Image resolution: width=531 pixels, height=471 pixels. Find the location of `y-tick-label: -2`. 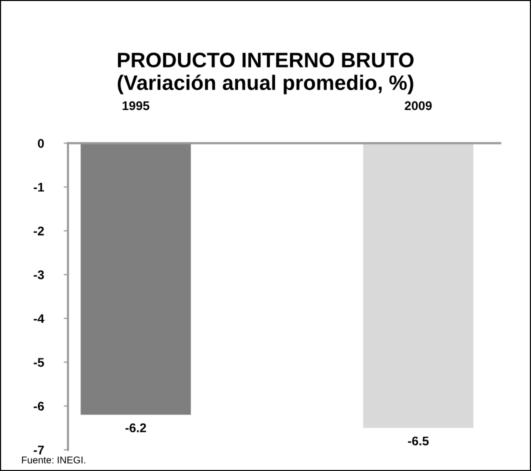

y-tick-label: -2 is located at coordinates (39, 231).